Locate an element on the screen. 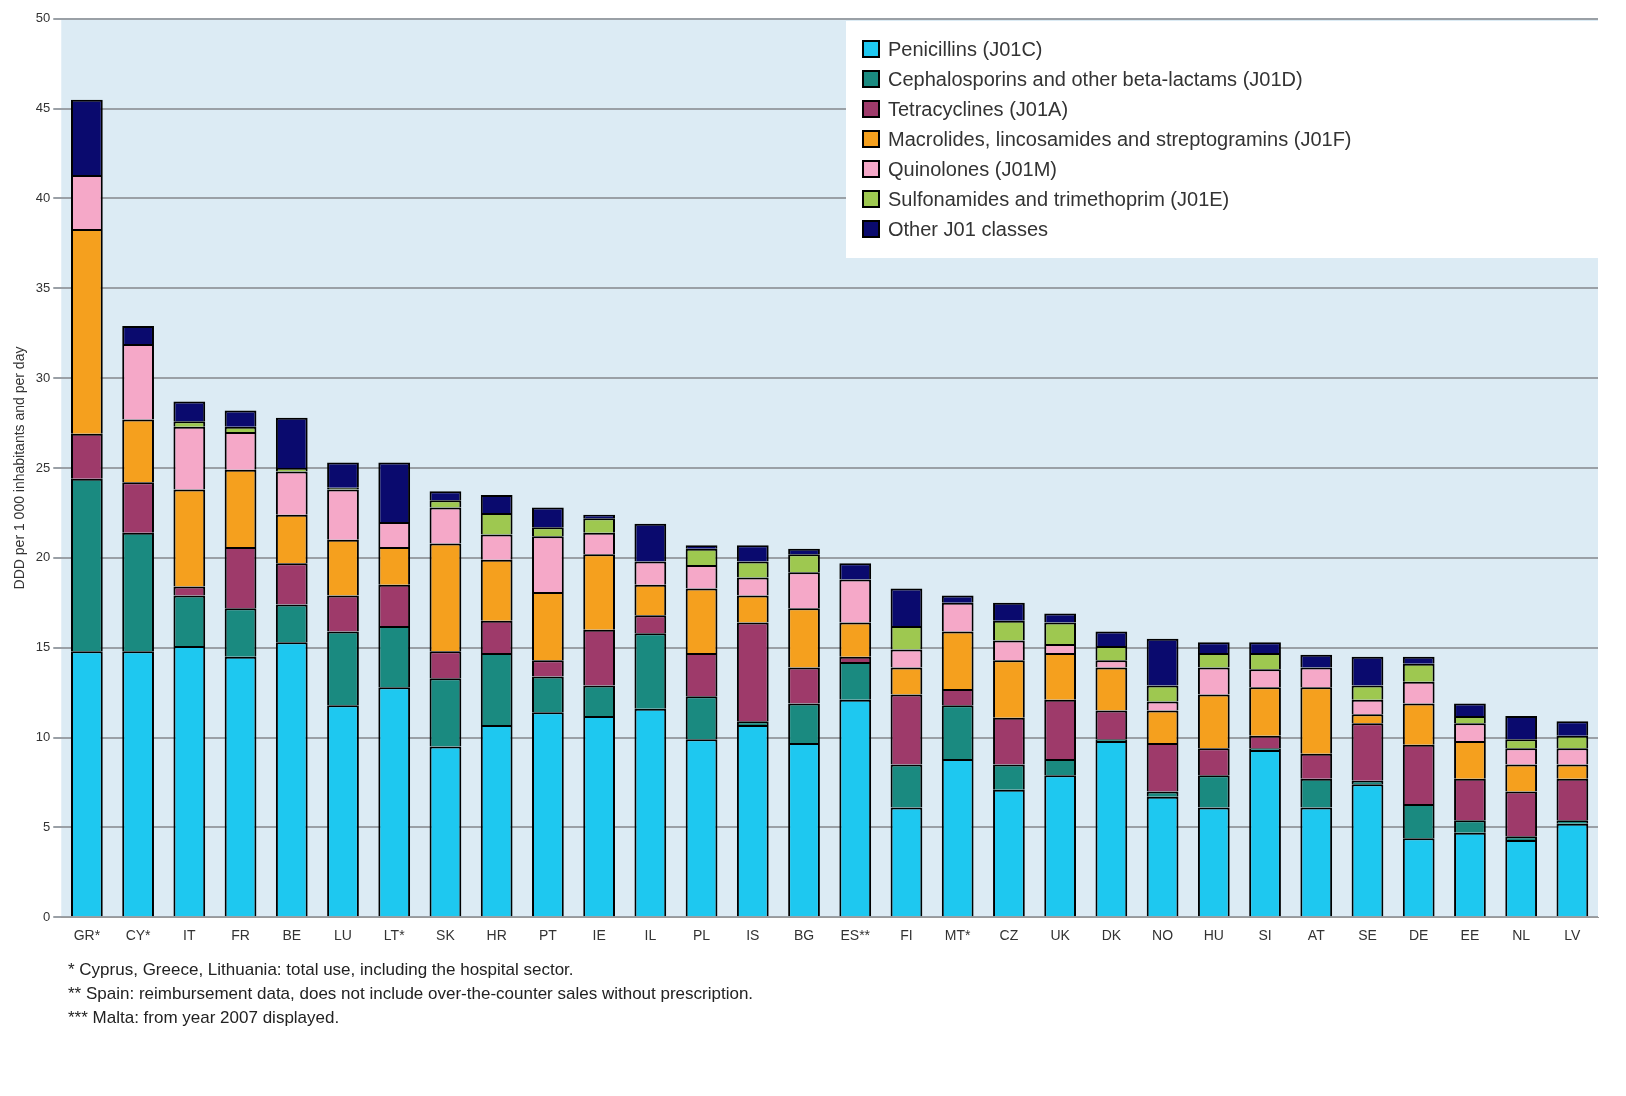 This screenshot has height=1096, width=1626. legend-label: Other J01 classes is located at coordinates (968, 229).